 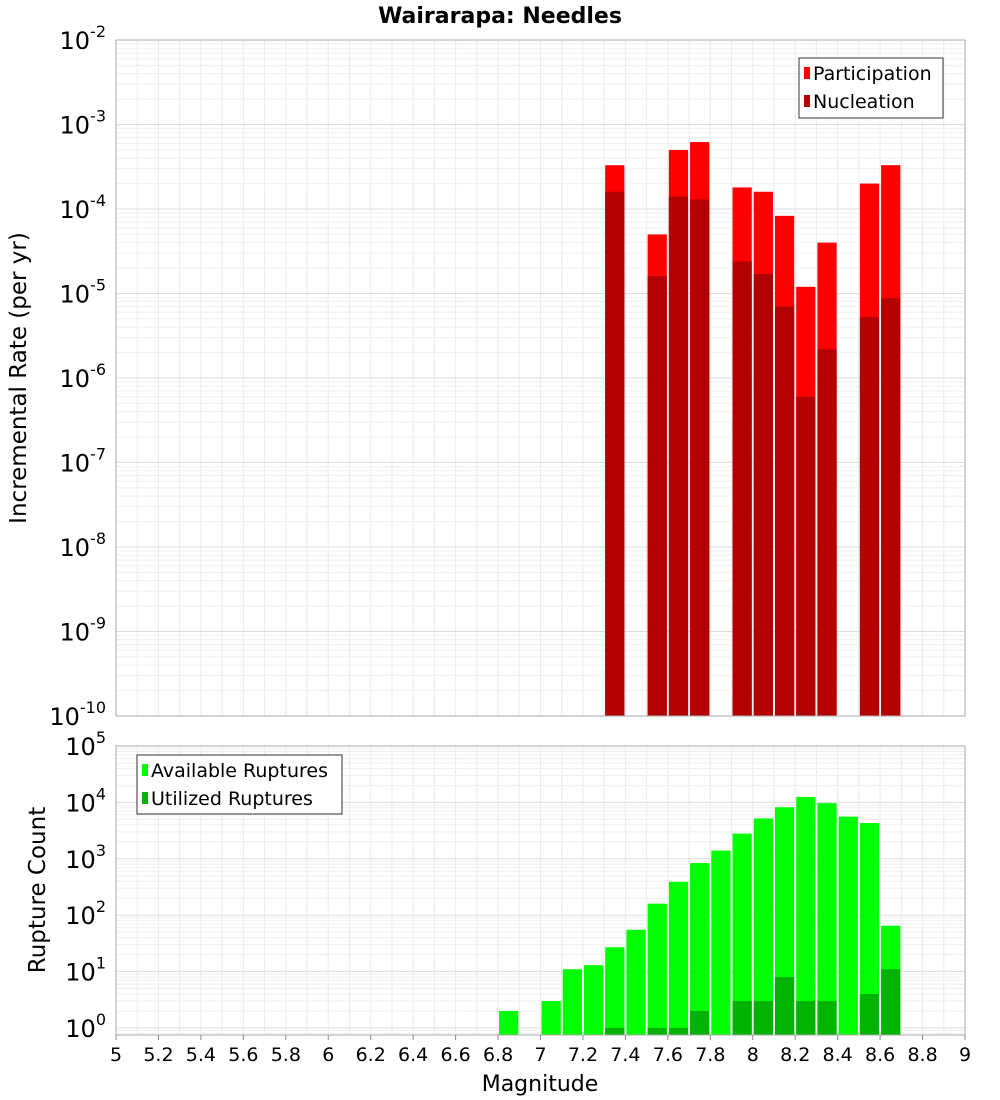 I want to click on count-legend-label: Utilized Ruptures, so click(x=232, y=799).